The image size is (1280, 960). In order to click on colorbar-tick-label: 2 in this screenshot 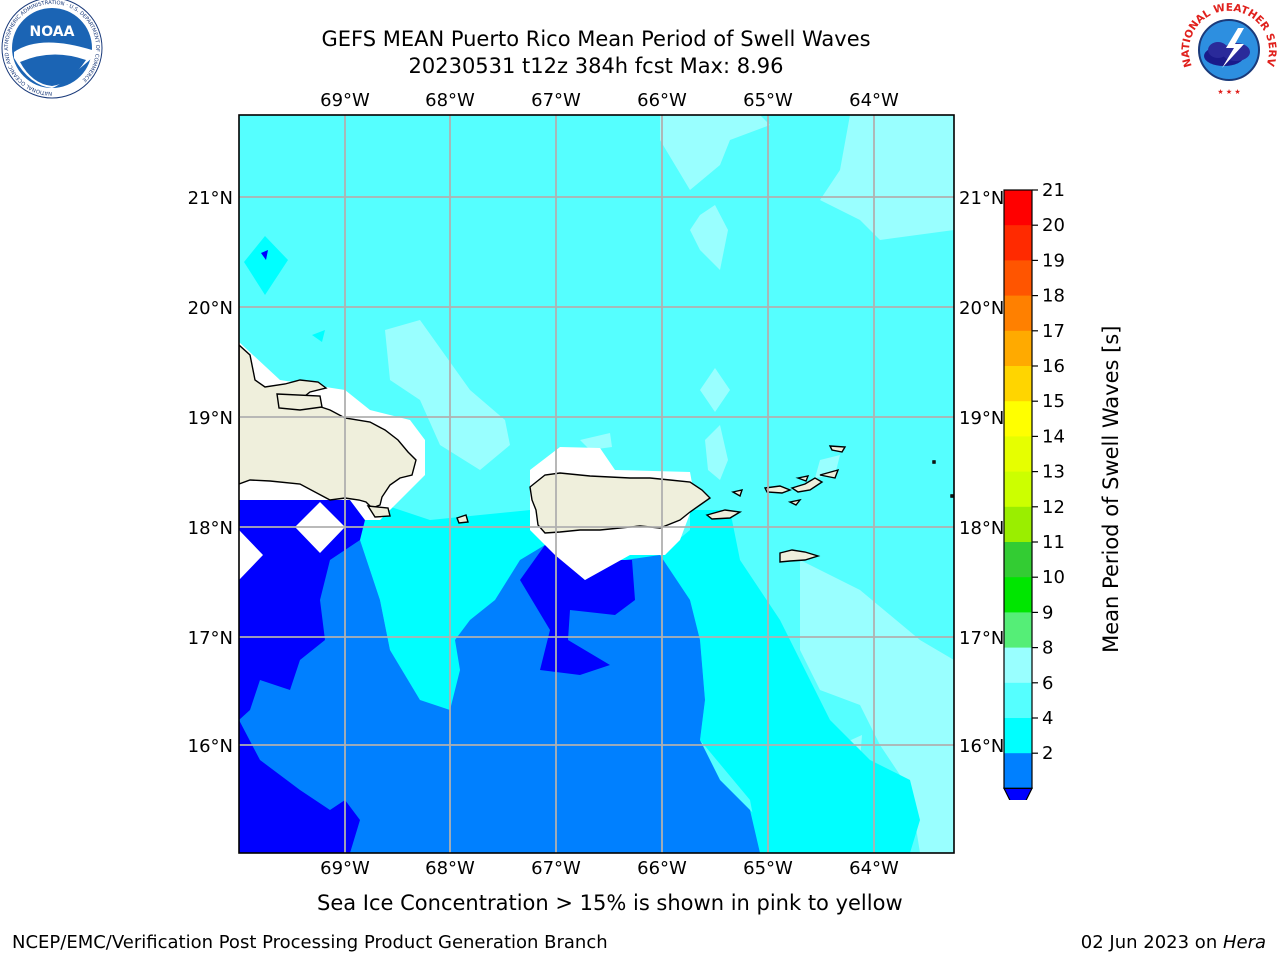, I will do `click(1047, 753)`.